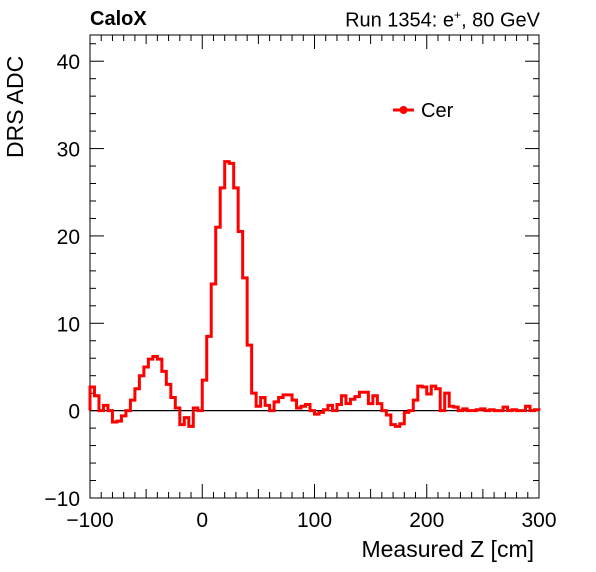  I want to click on y-tick-label: −10, so click(62, 499).